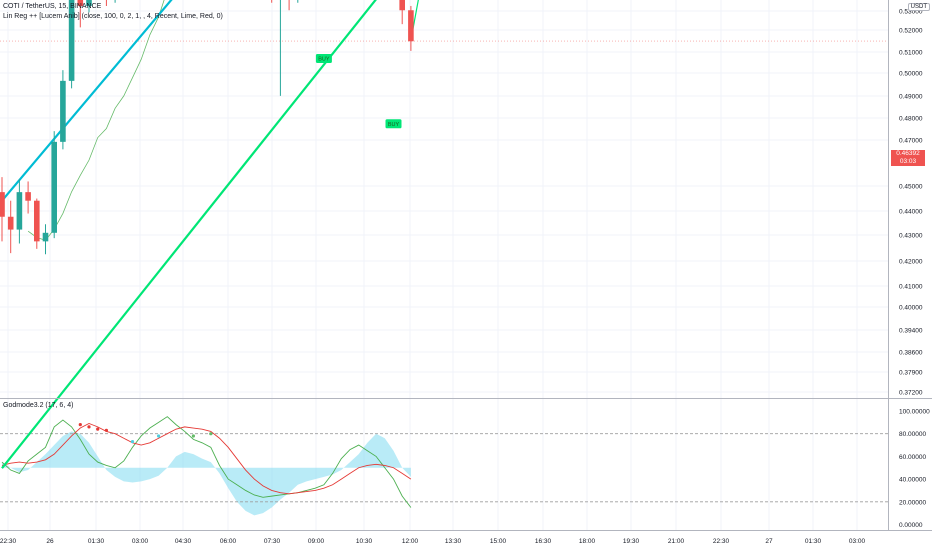 The image size is (932, 550). Describe the element at coordinates (911, 287) in the screenshot. I see `price-tick-label: 0.41000` at that location.